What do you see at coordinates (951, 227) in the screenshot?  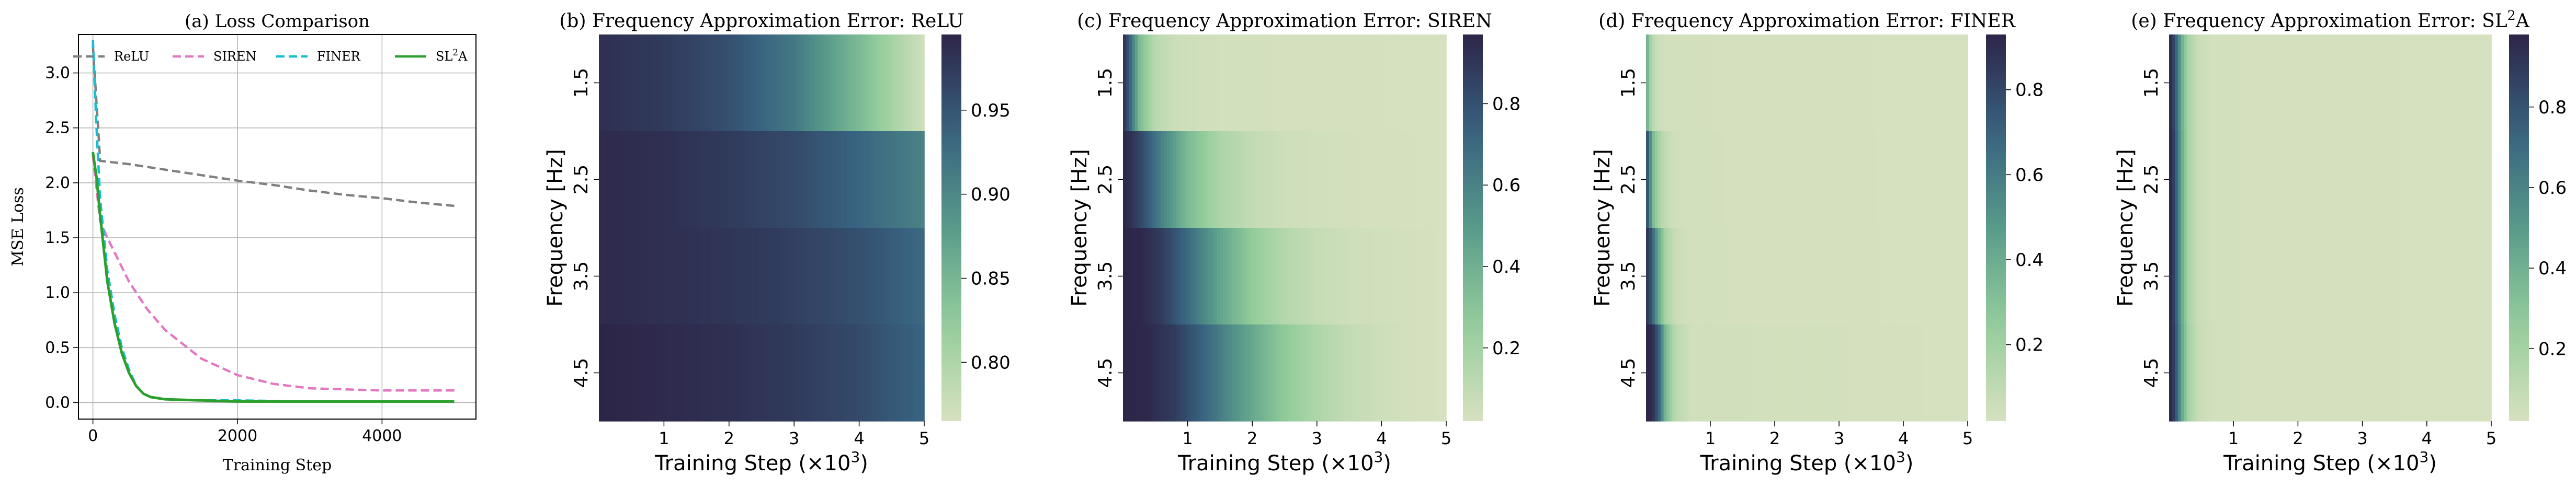 I see `colorbar` at bounding box center [951, 227].